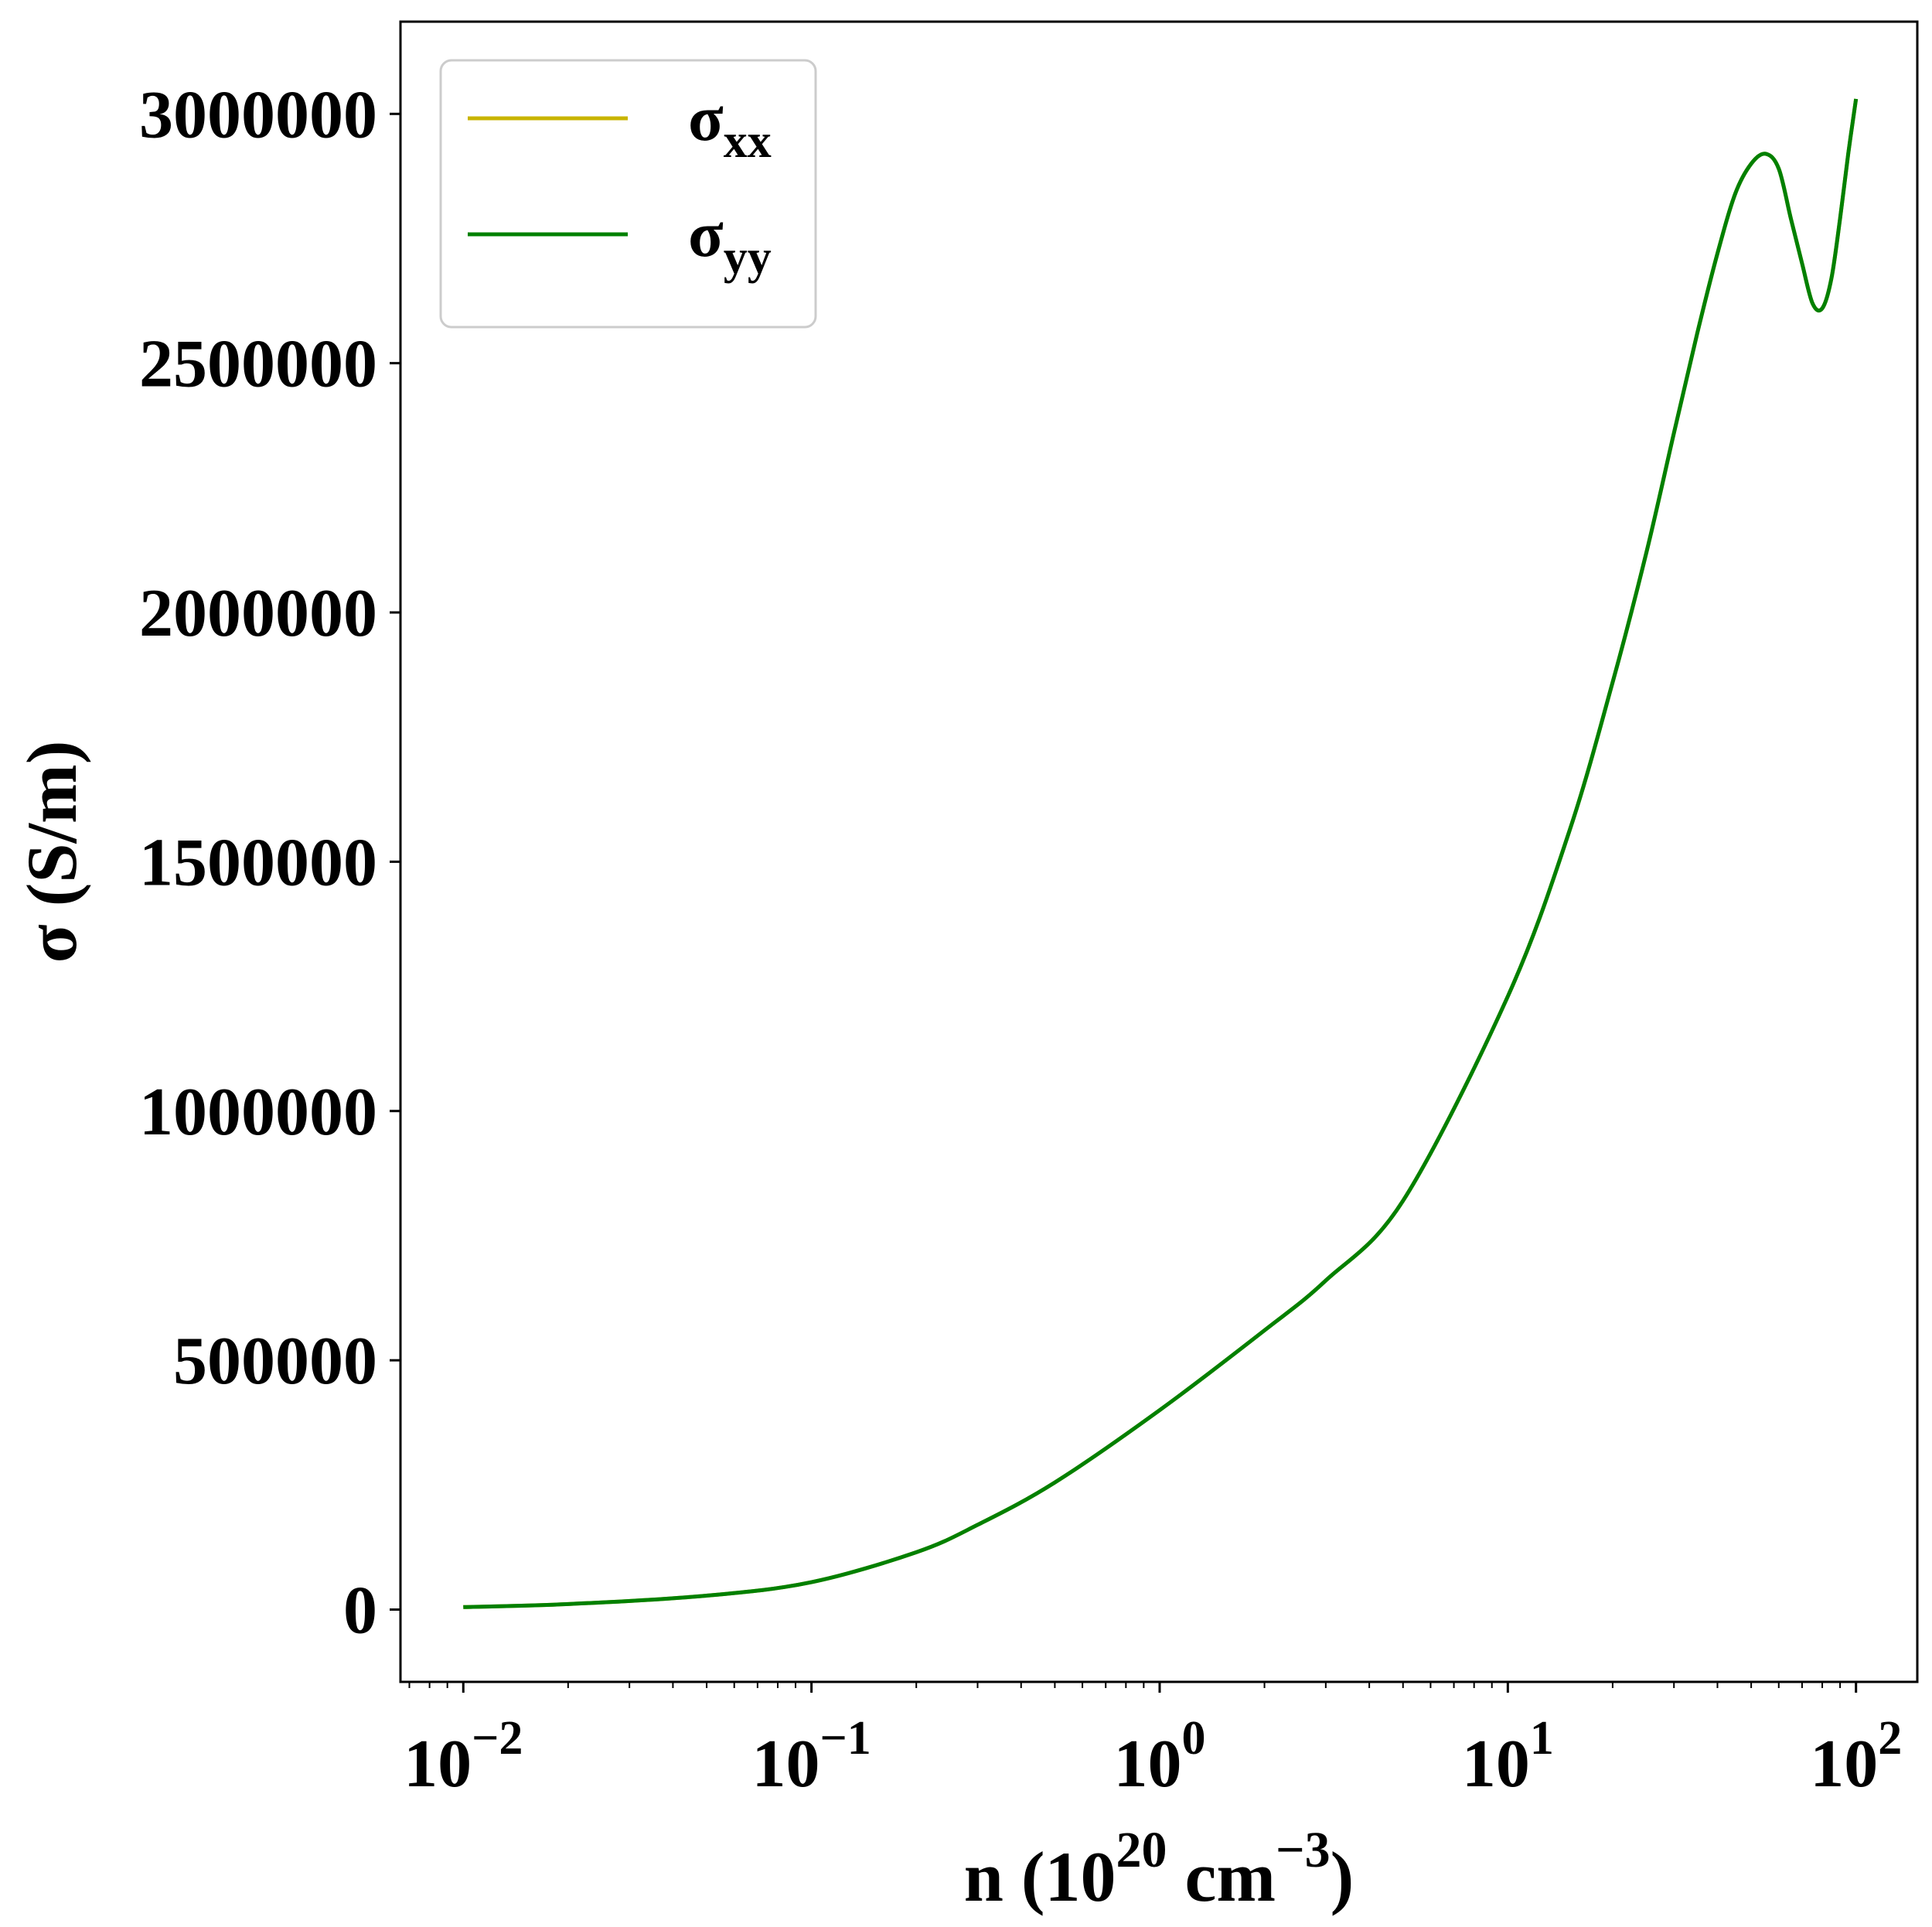 This screenshot has height=1927, width=1932. I want to click on y-tick-label: 2500000, so click(258, 364).